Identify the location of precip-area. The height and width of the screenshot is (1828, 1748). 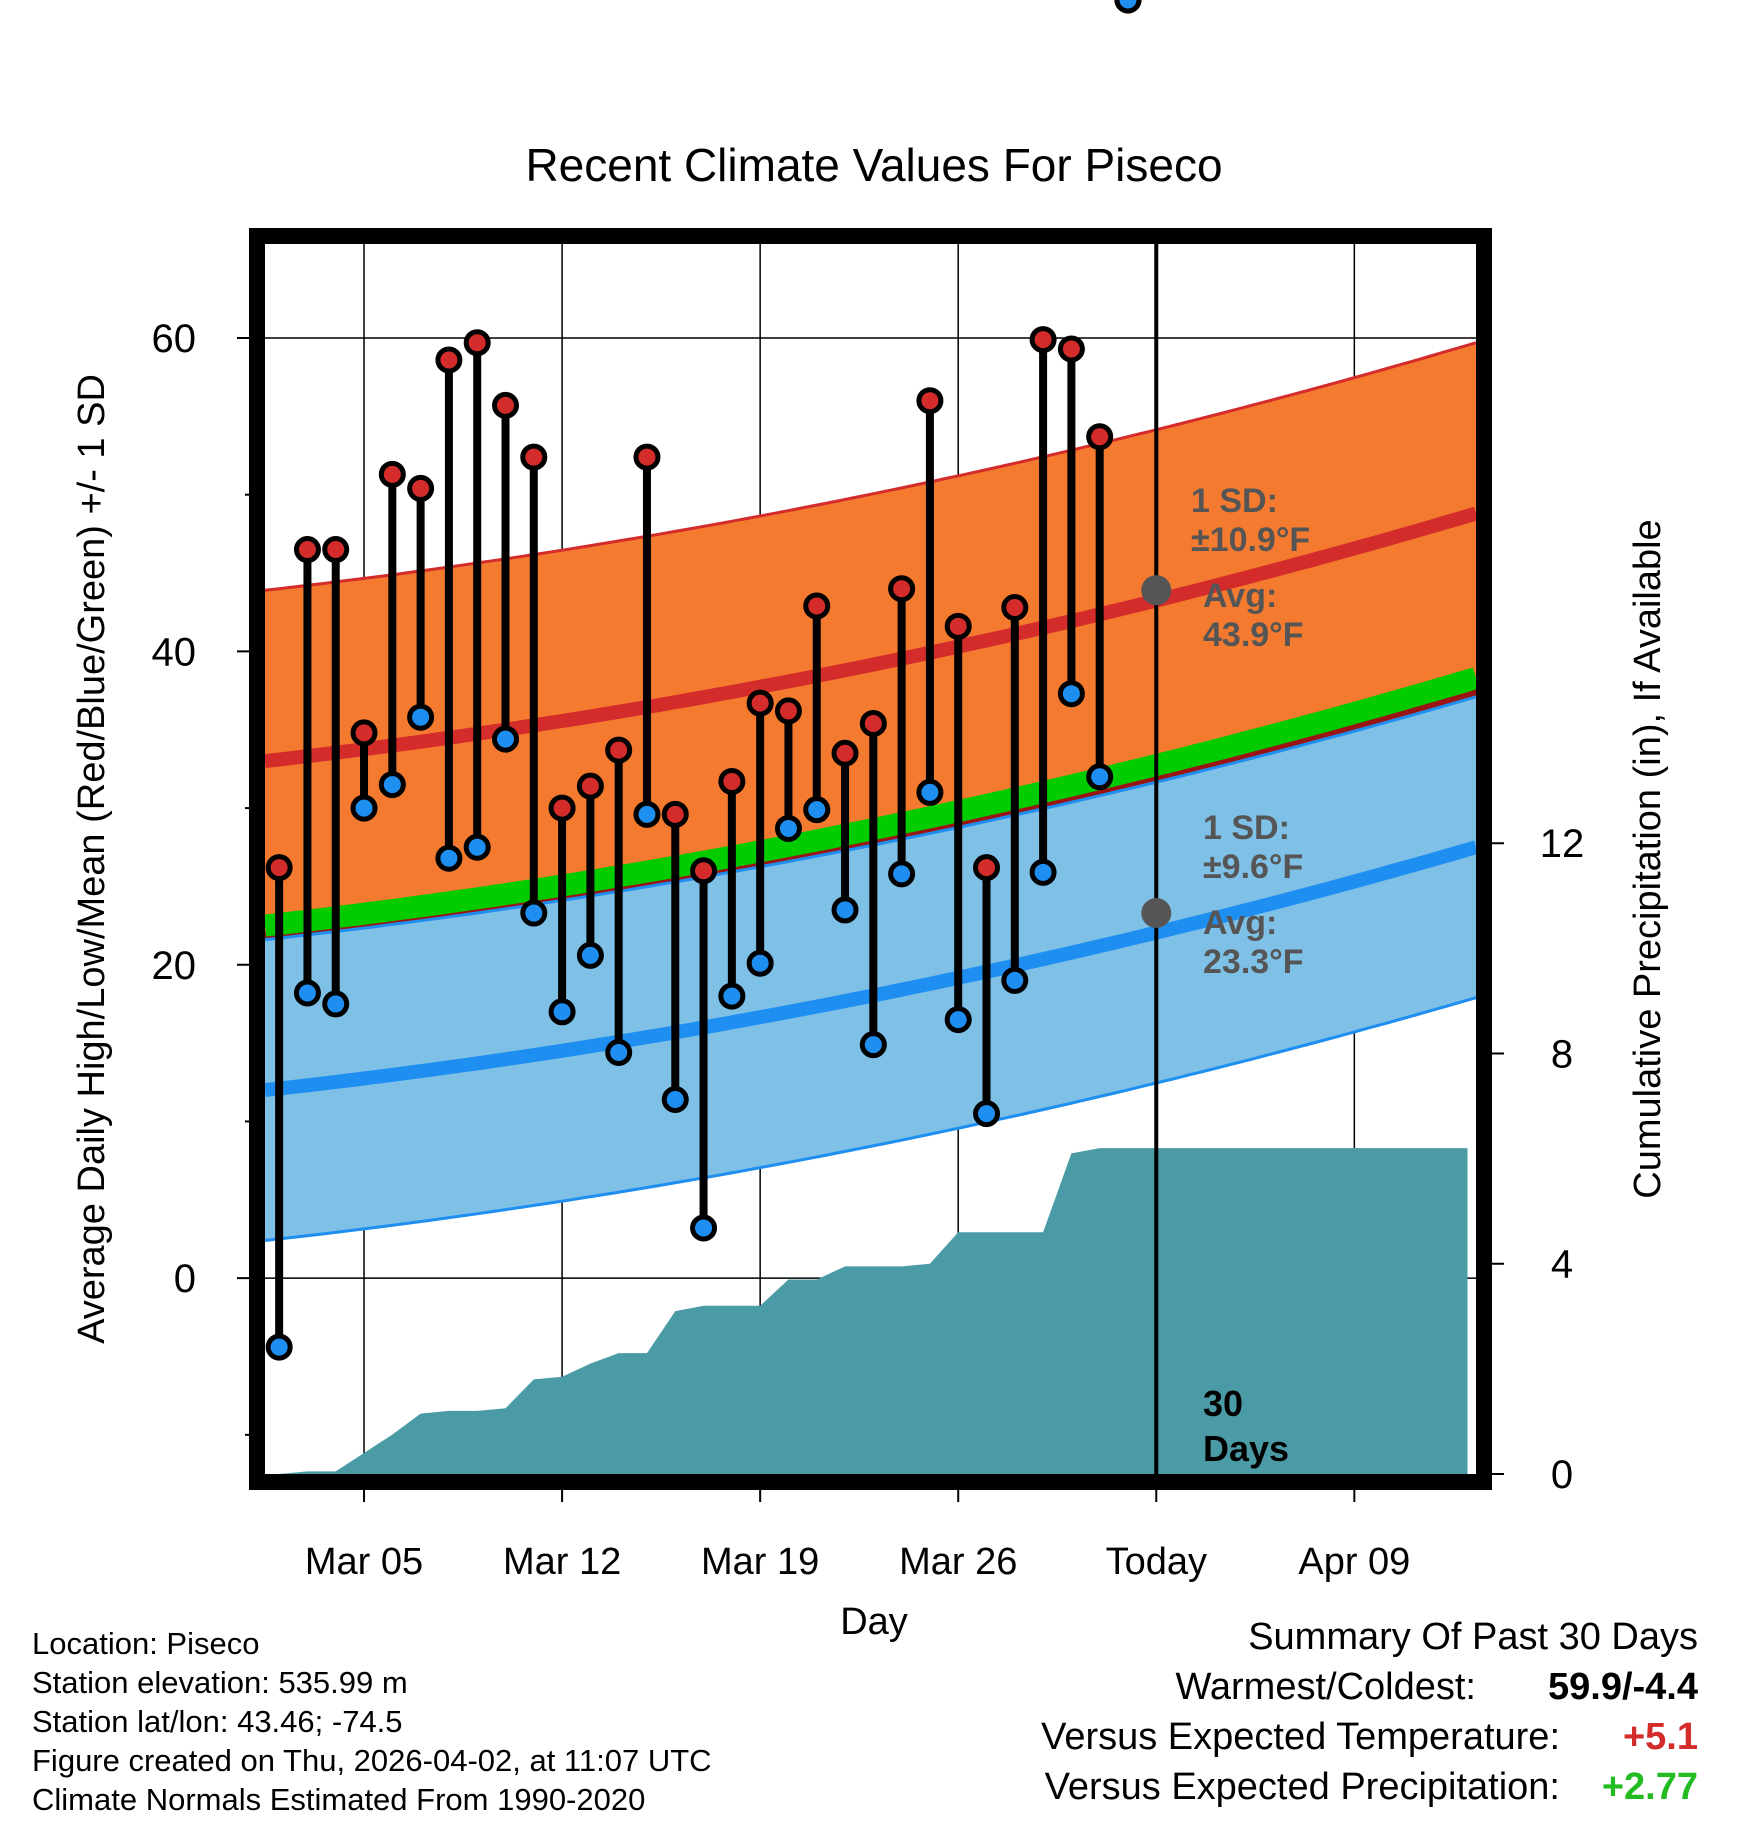
(873, 1311).